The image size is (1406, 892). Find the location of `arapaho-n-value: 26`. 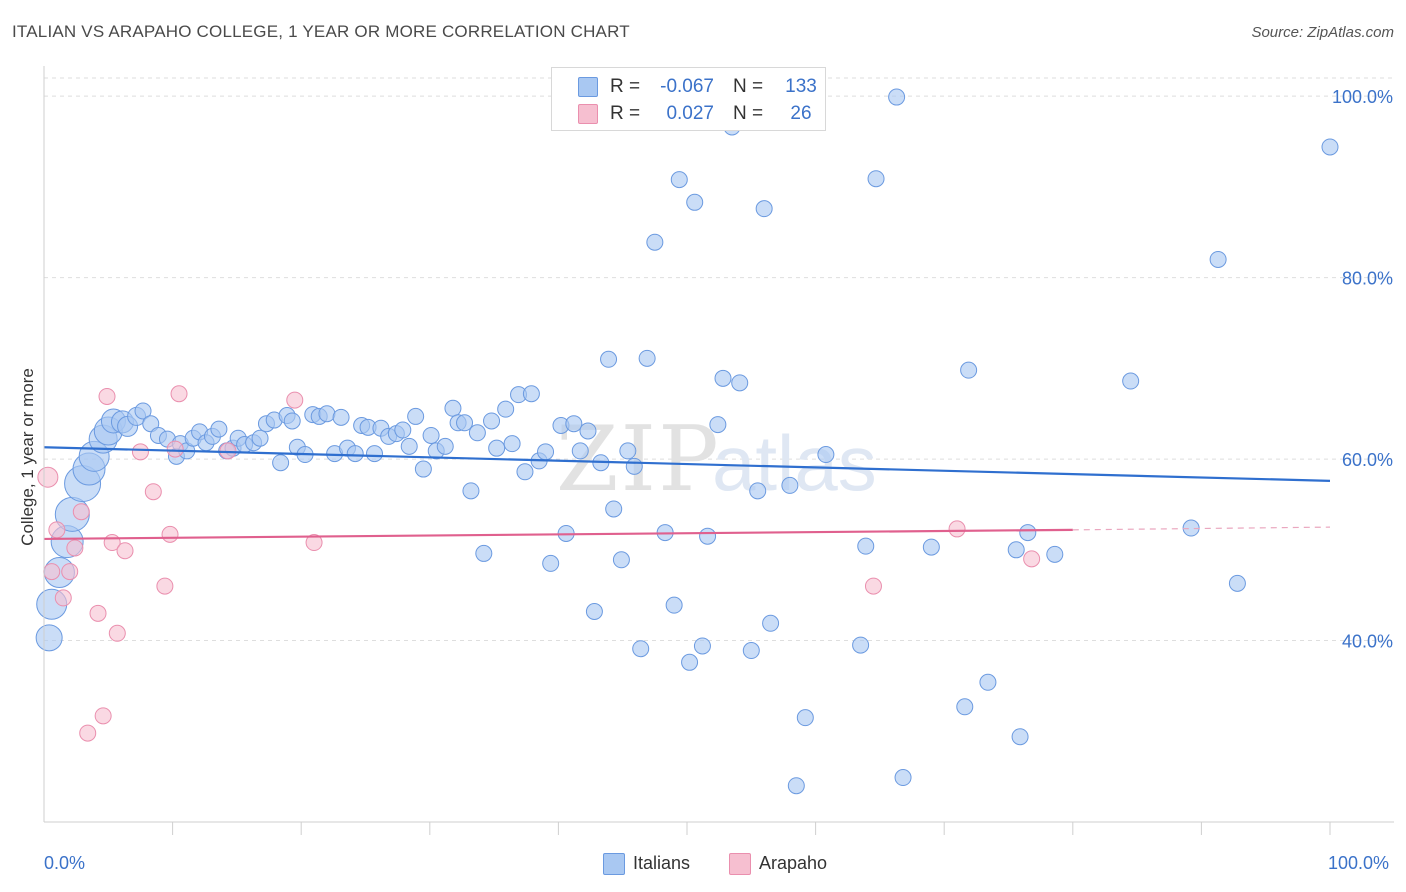

arapaho-n-value: 26 is located at coordinates (801, 113).